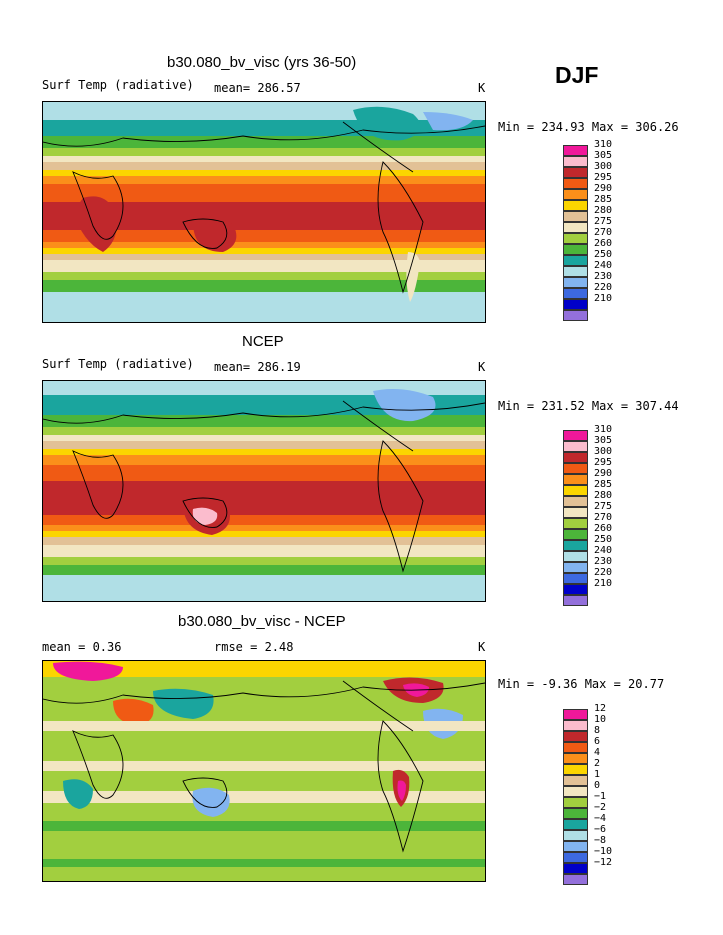 Image resolution: width=723 pixels, height=935 pixels. Describe the element at coordinates (600, 818) in the screenshot. I see `colorbar-tick: −4` at that location.